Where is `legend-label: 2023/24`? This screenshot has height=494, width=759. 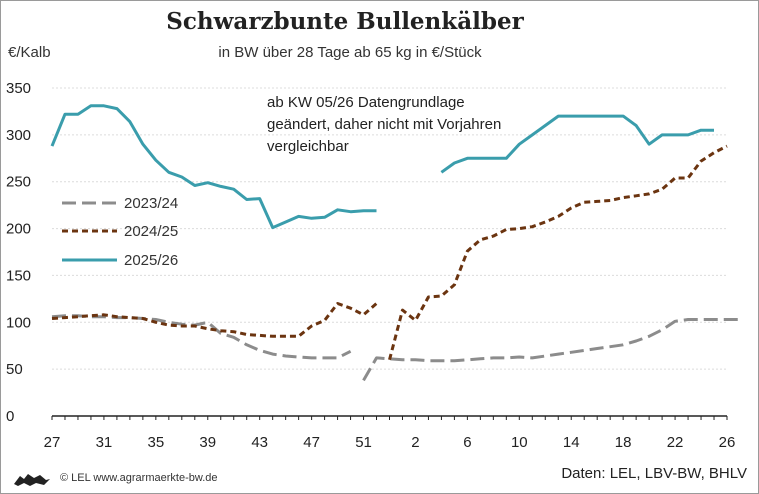
legend-label: 2023/24 is located at coordinates (151, 203).